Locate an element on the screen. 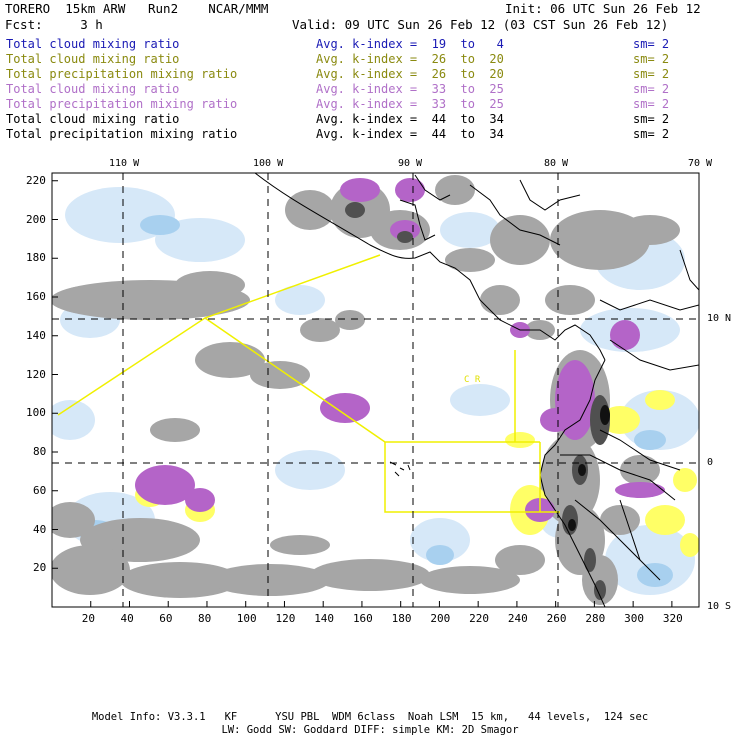  y-tick-label: 160 is located at coordinates (36, 296).